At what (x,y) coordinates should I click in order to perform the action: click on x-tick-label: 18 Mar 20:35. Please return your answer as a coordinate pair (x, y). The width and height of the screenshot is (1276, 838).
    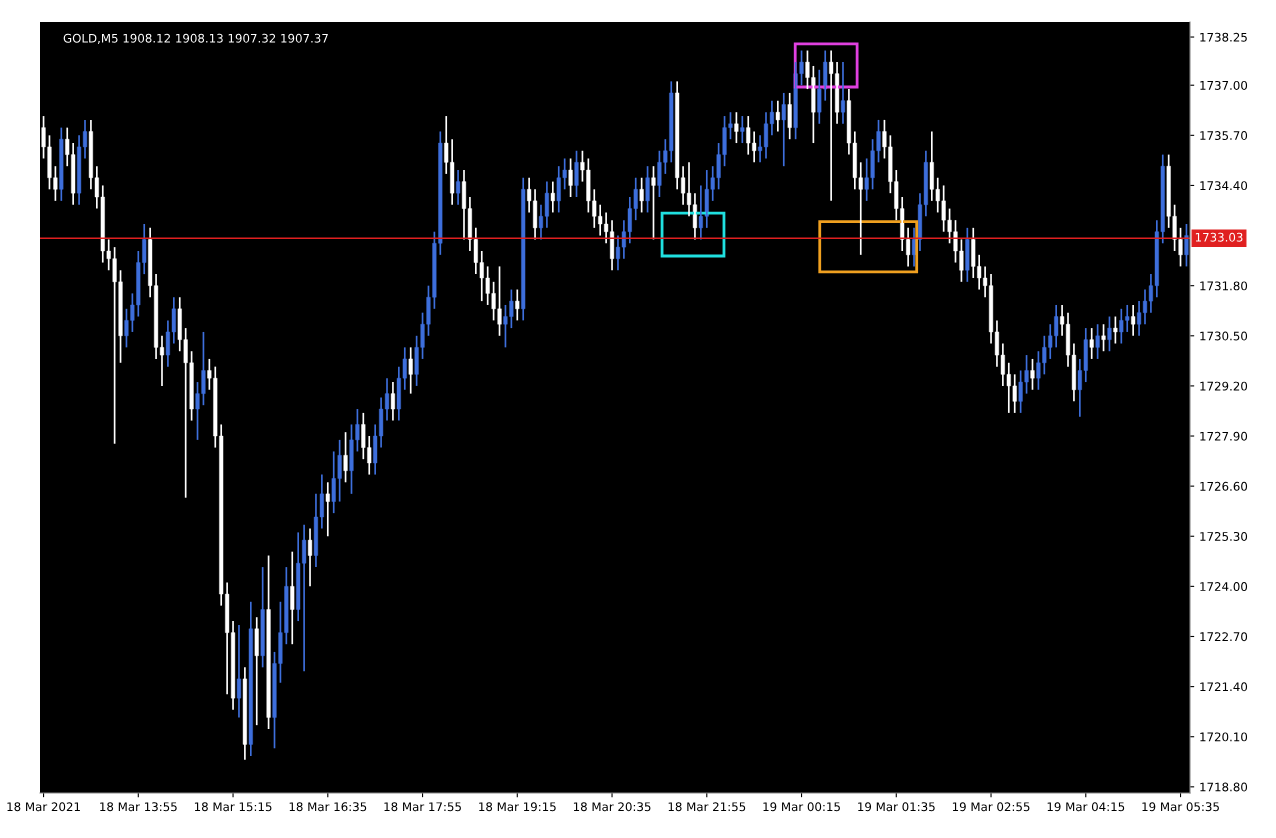
    Looking at the image, I should click on (612, 807).